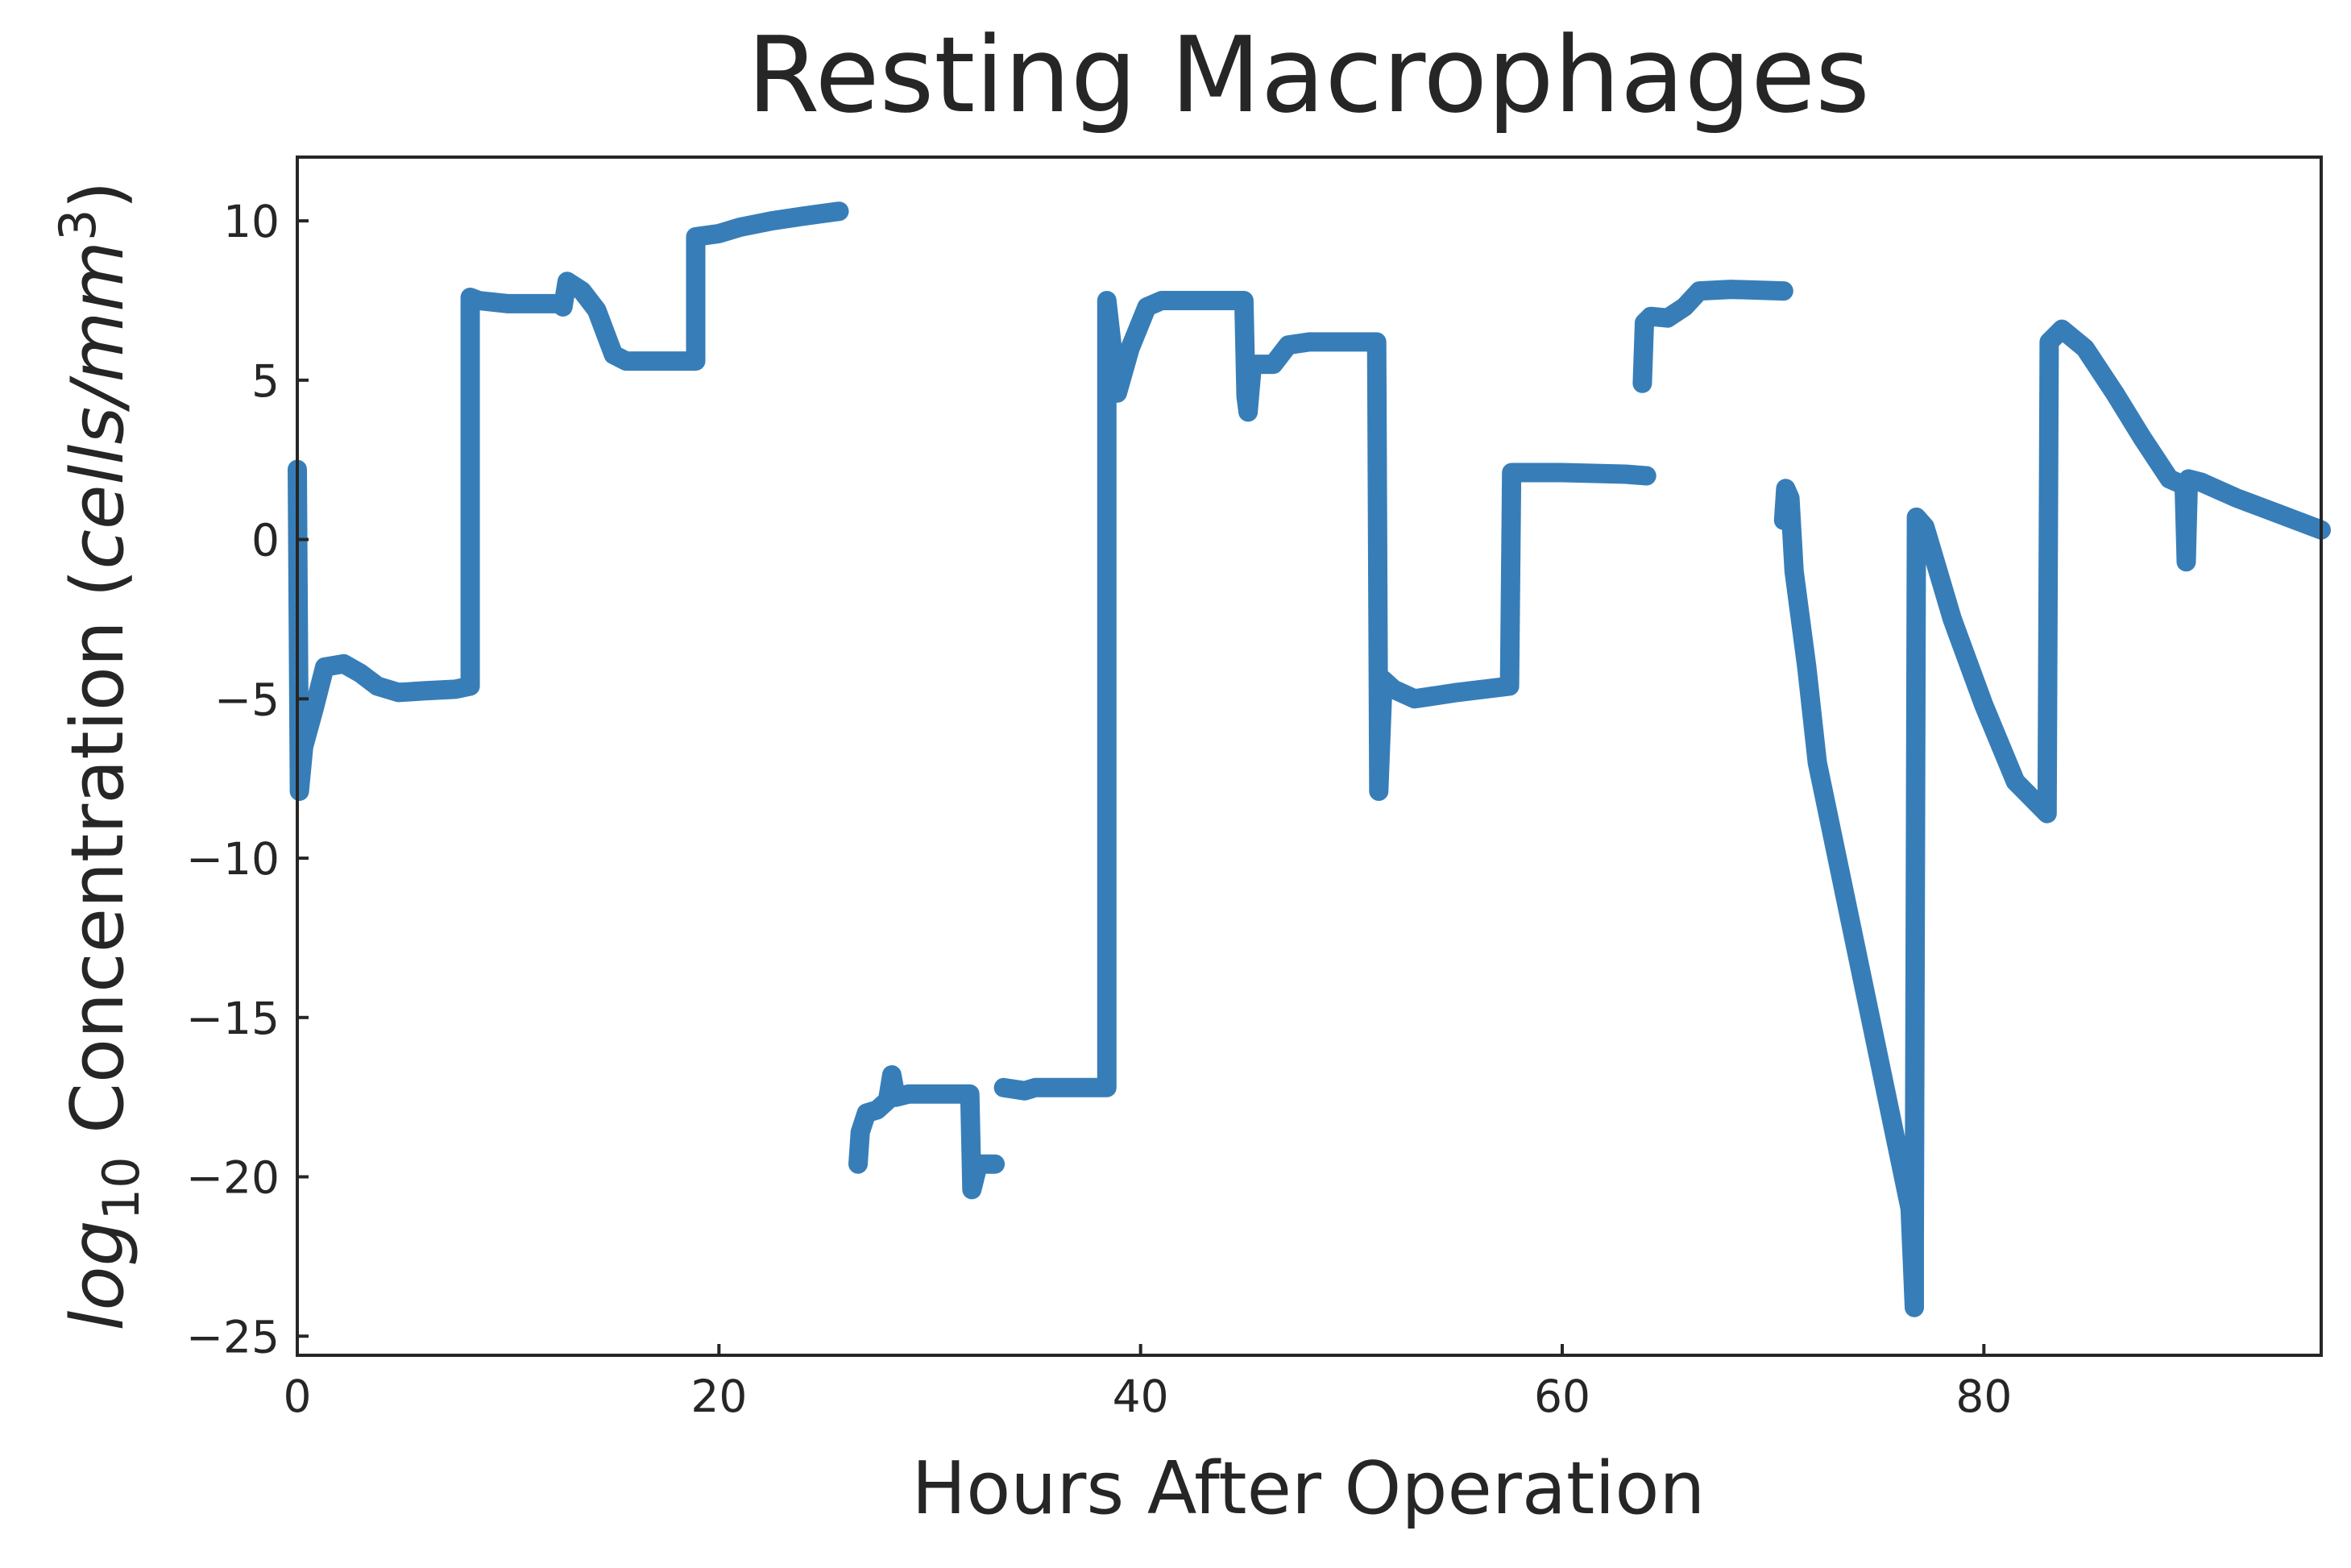 This screenshot has height=1568, width=2351. I want to click on x-axis: 0 20 40 60 80, so click(1148, 1383).